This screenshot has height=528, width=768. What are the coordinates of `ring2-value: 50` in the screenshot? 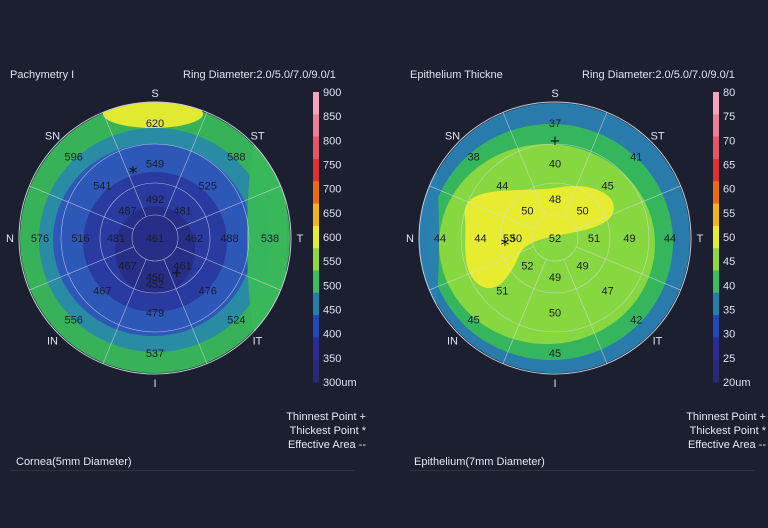 It's located at (555, 314).